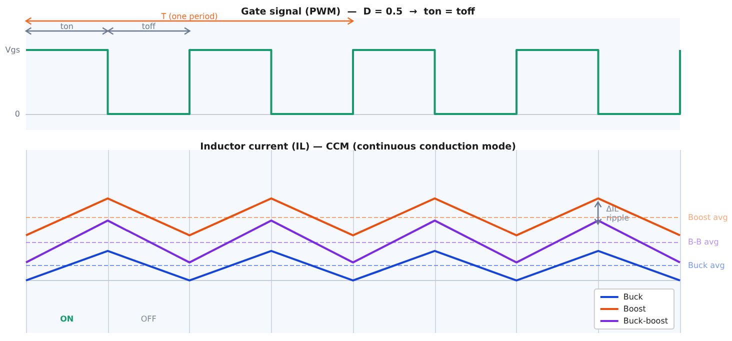  What do you see at coordinates (358, 147) in the screenshot?
I see `chart-title: Inductor current (IL) — CCM (continuous conduction mode)` at bounding box center [358, 147].